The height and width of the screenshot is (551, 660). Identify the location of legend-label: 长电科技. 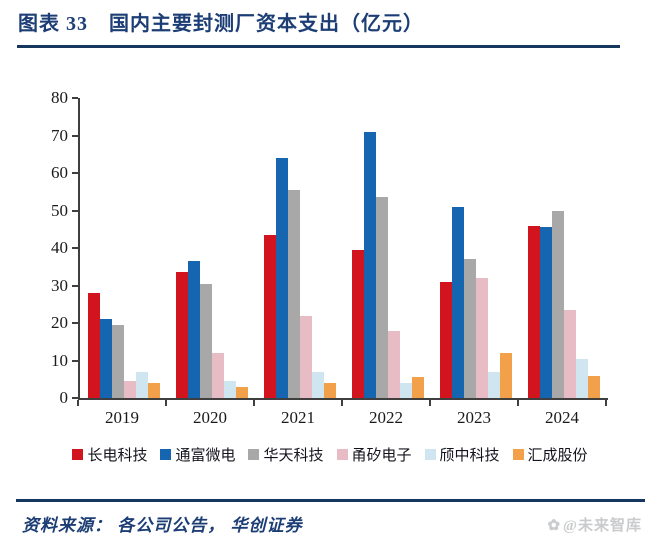
(117, 456).